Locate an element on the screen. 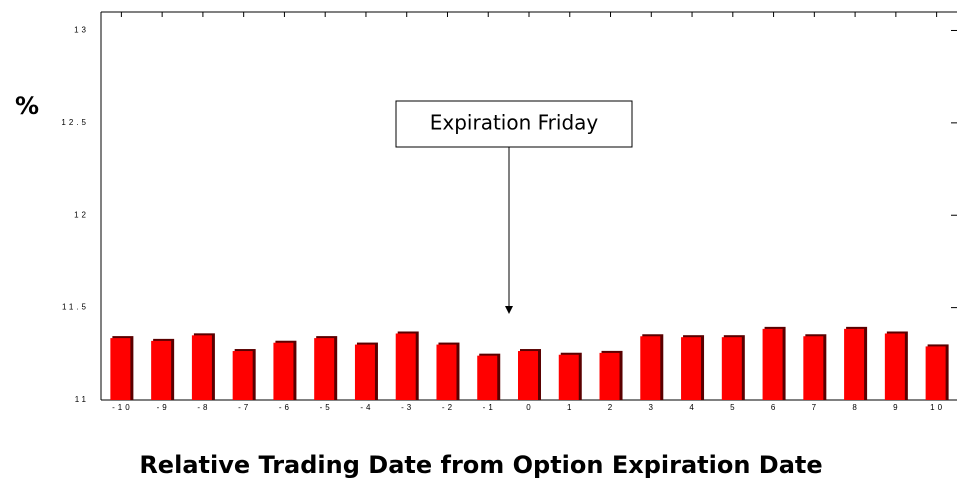 Image resolution: width=963 pixels, height=501 pixels. x-tick-label: -7 is located at coordinates (244, 407).